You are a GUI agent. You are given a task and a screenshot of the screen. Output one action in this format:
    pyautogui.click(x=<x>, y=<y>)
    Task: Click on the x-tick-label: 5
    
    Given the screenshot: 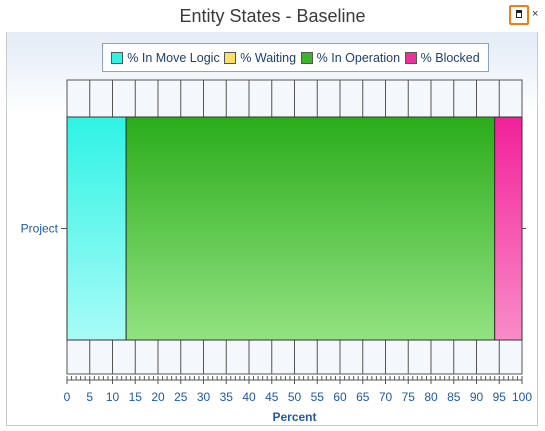 What is the action you would take?
    pyautogui.click(x=89, y=397)
    